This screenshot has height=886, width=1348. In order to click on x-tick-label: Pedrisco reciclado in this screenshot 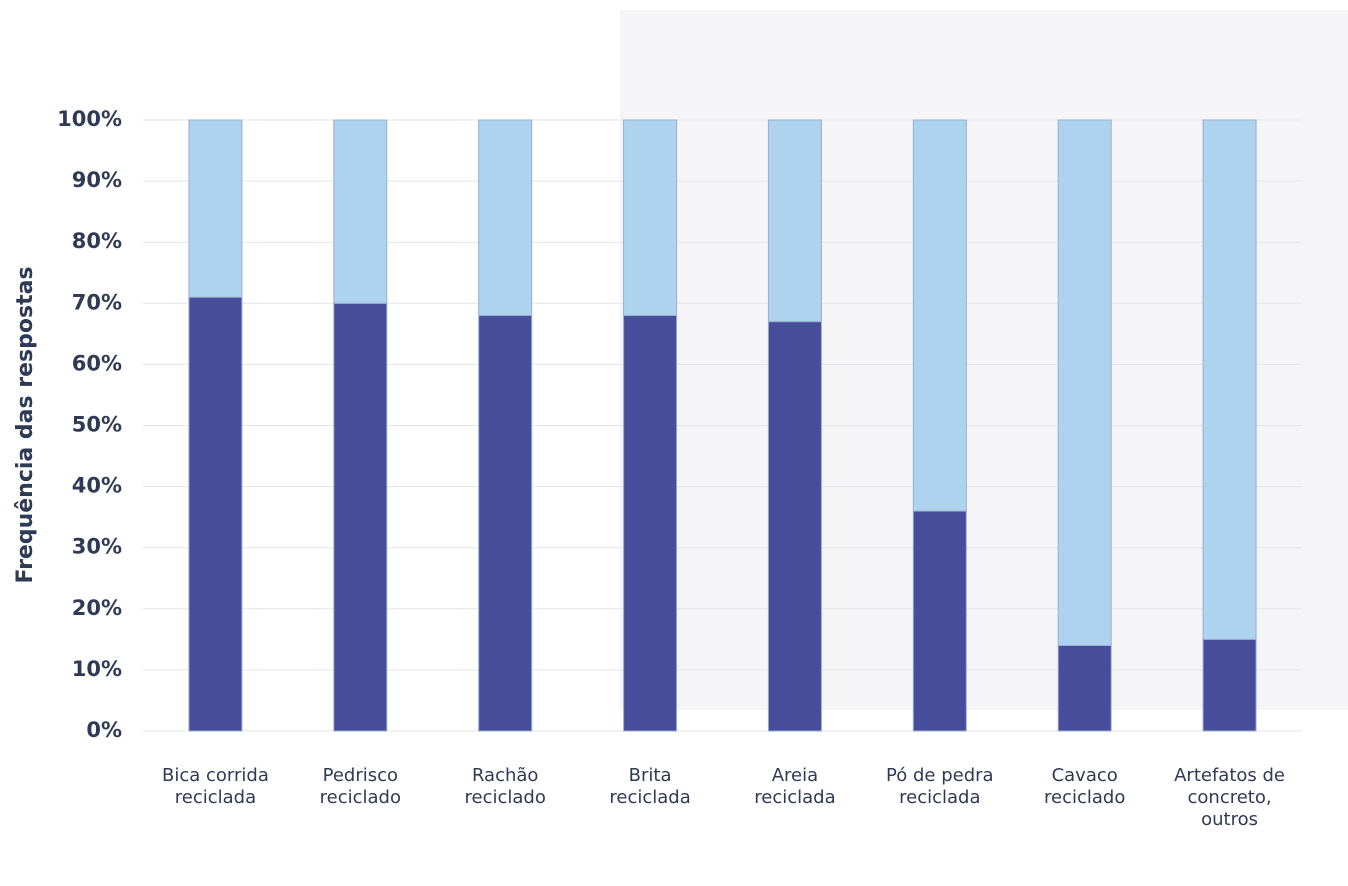, I will do `click(360, 786)`.